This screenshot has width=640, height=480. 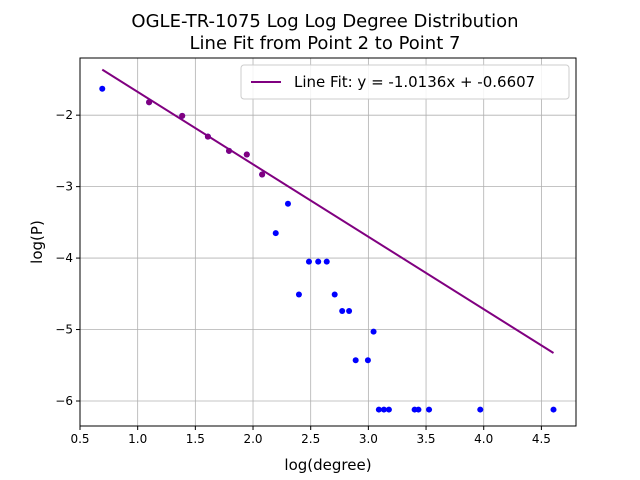 What do you see at coordinates (310, 439) in the screenshot?
I see `x-tick-label: 2.5` at bounding box center [310, 439].